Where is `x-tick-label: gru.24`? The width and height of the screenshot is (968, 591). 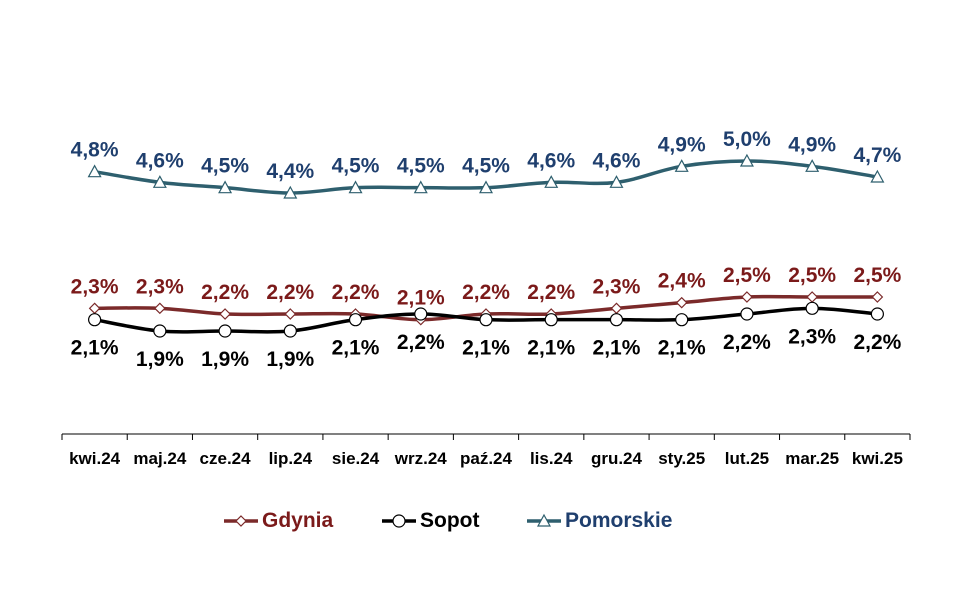
x-tick-label: gru.24 is located at coordinates (617, 458).